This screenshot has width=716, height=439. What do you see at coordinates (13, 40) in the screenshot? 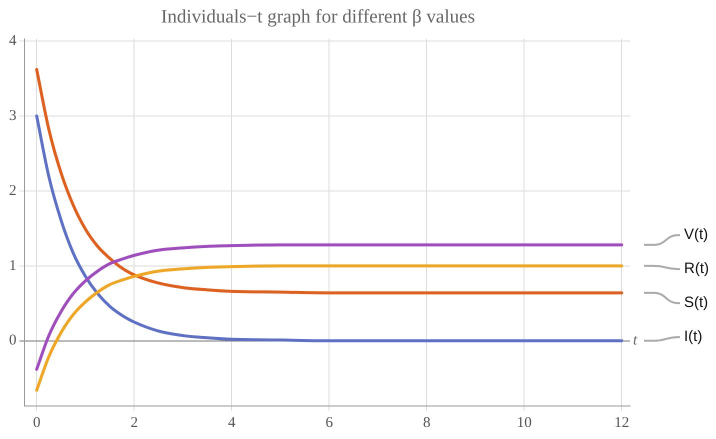
I see `y-tick-label: 4` at bounding box center [13, 40].